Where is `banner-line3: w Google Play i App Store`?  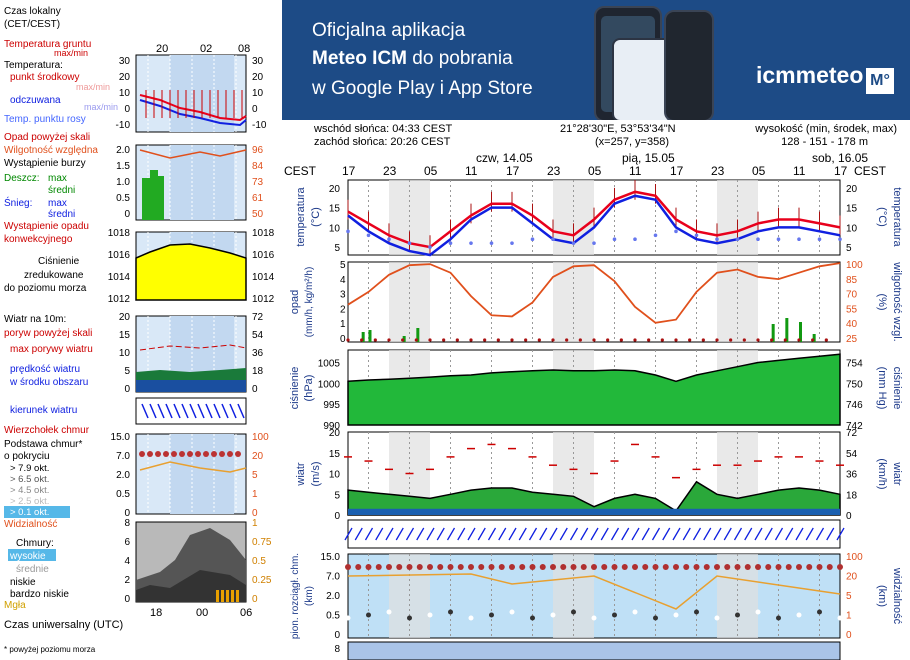
banner-line3: w Google Play i App Store is located at coordinates (422, 88).